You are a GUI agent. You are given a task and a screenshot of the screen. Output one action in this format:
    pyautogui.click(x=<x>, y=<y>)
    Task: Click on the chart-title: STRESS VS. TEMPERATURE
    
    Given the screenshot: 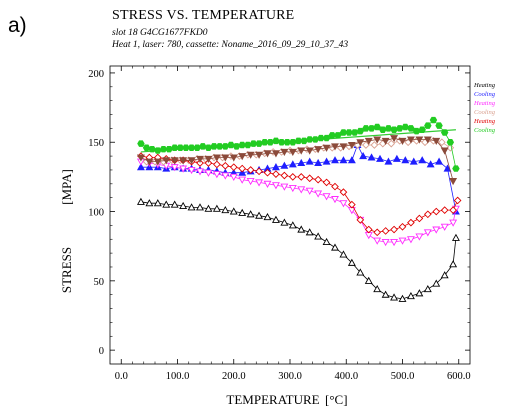 What is the action you would take?
    pyautogui.click(x=203, y=15)
    